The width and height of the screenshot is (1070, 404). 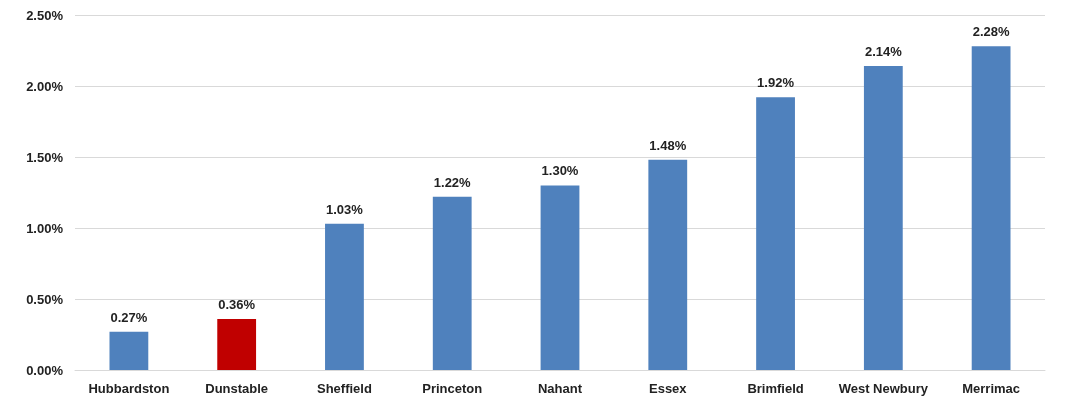 What do you see at coordinates (45, 228) in the screenshot?
I see `y-tick-label: 1.00%` at bounding box center [45, 228].